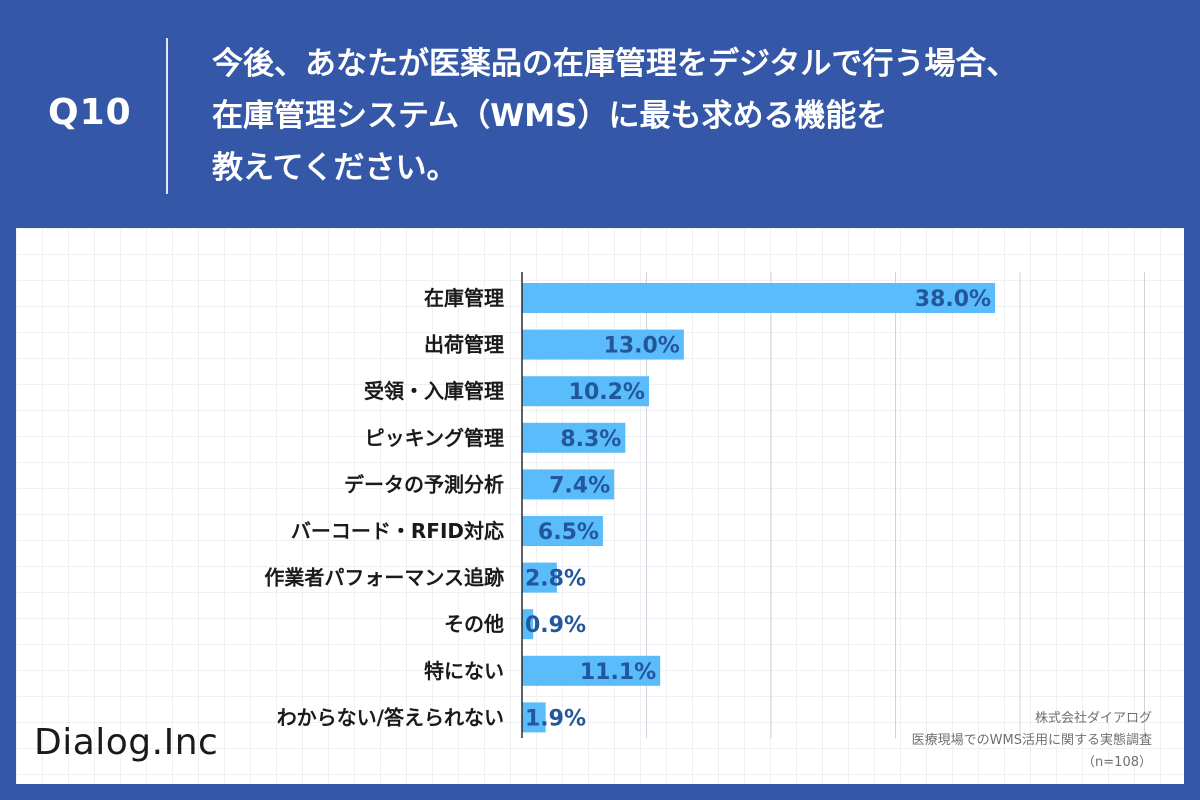  What do you see at coordinates (550, 116) in the screenshot?
I see `question-line: 在庫管理システム（WMS）に最も求める機能を` at bounding box center [550, 116].